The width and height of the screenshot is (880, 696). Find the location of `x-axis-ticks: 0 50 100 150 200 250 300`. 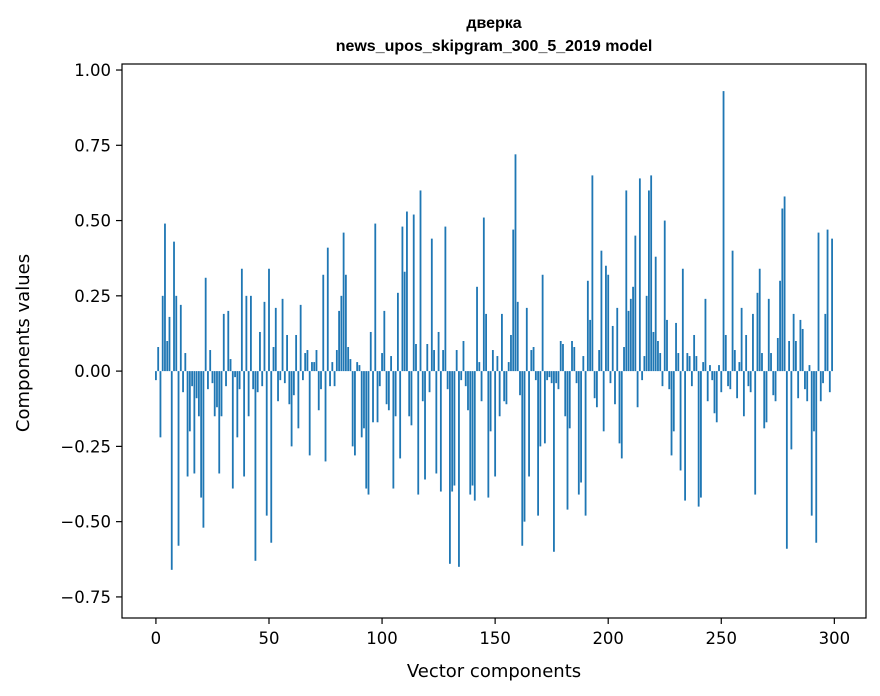

x-axis-ticks: 0 50 100 150 200 250 300 is located at coordinates (500, 633).